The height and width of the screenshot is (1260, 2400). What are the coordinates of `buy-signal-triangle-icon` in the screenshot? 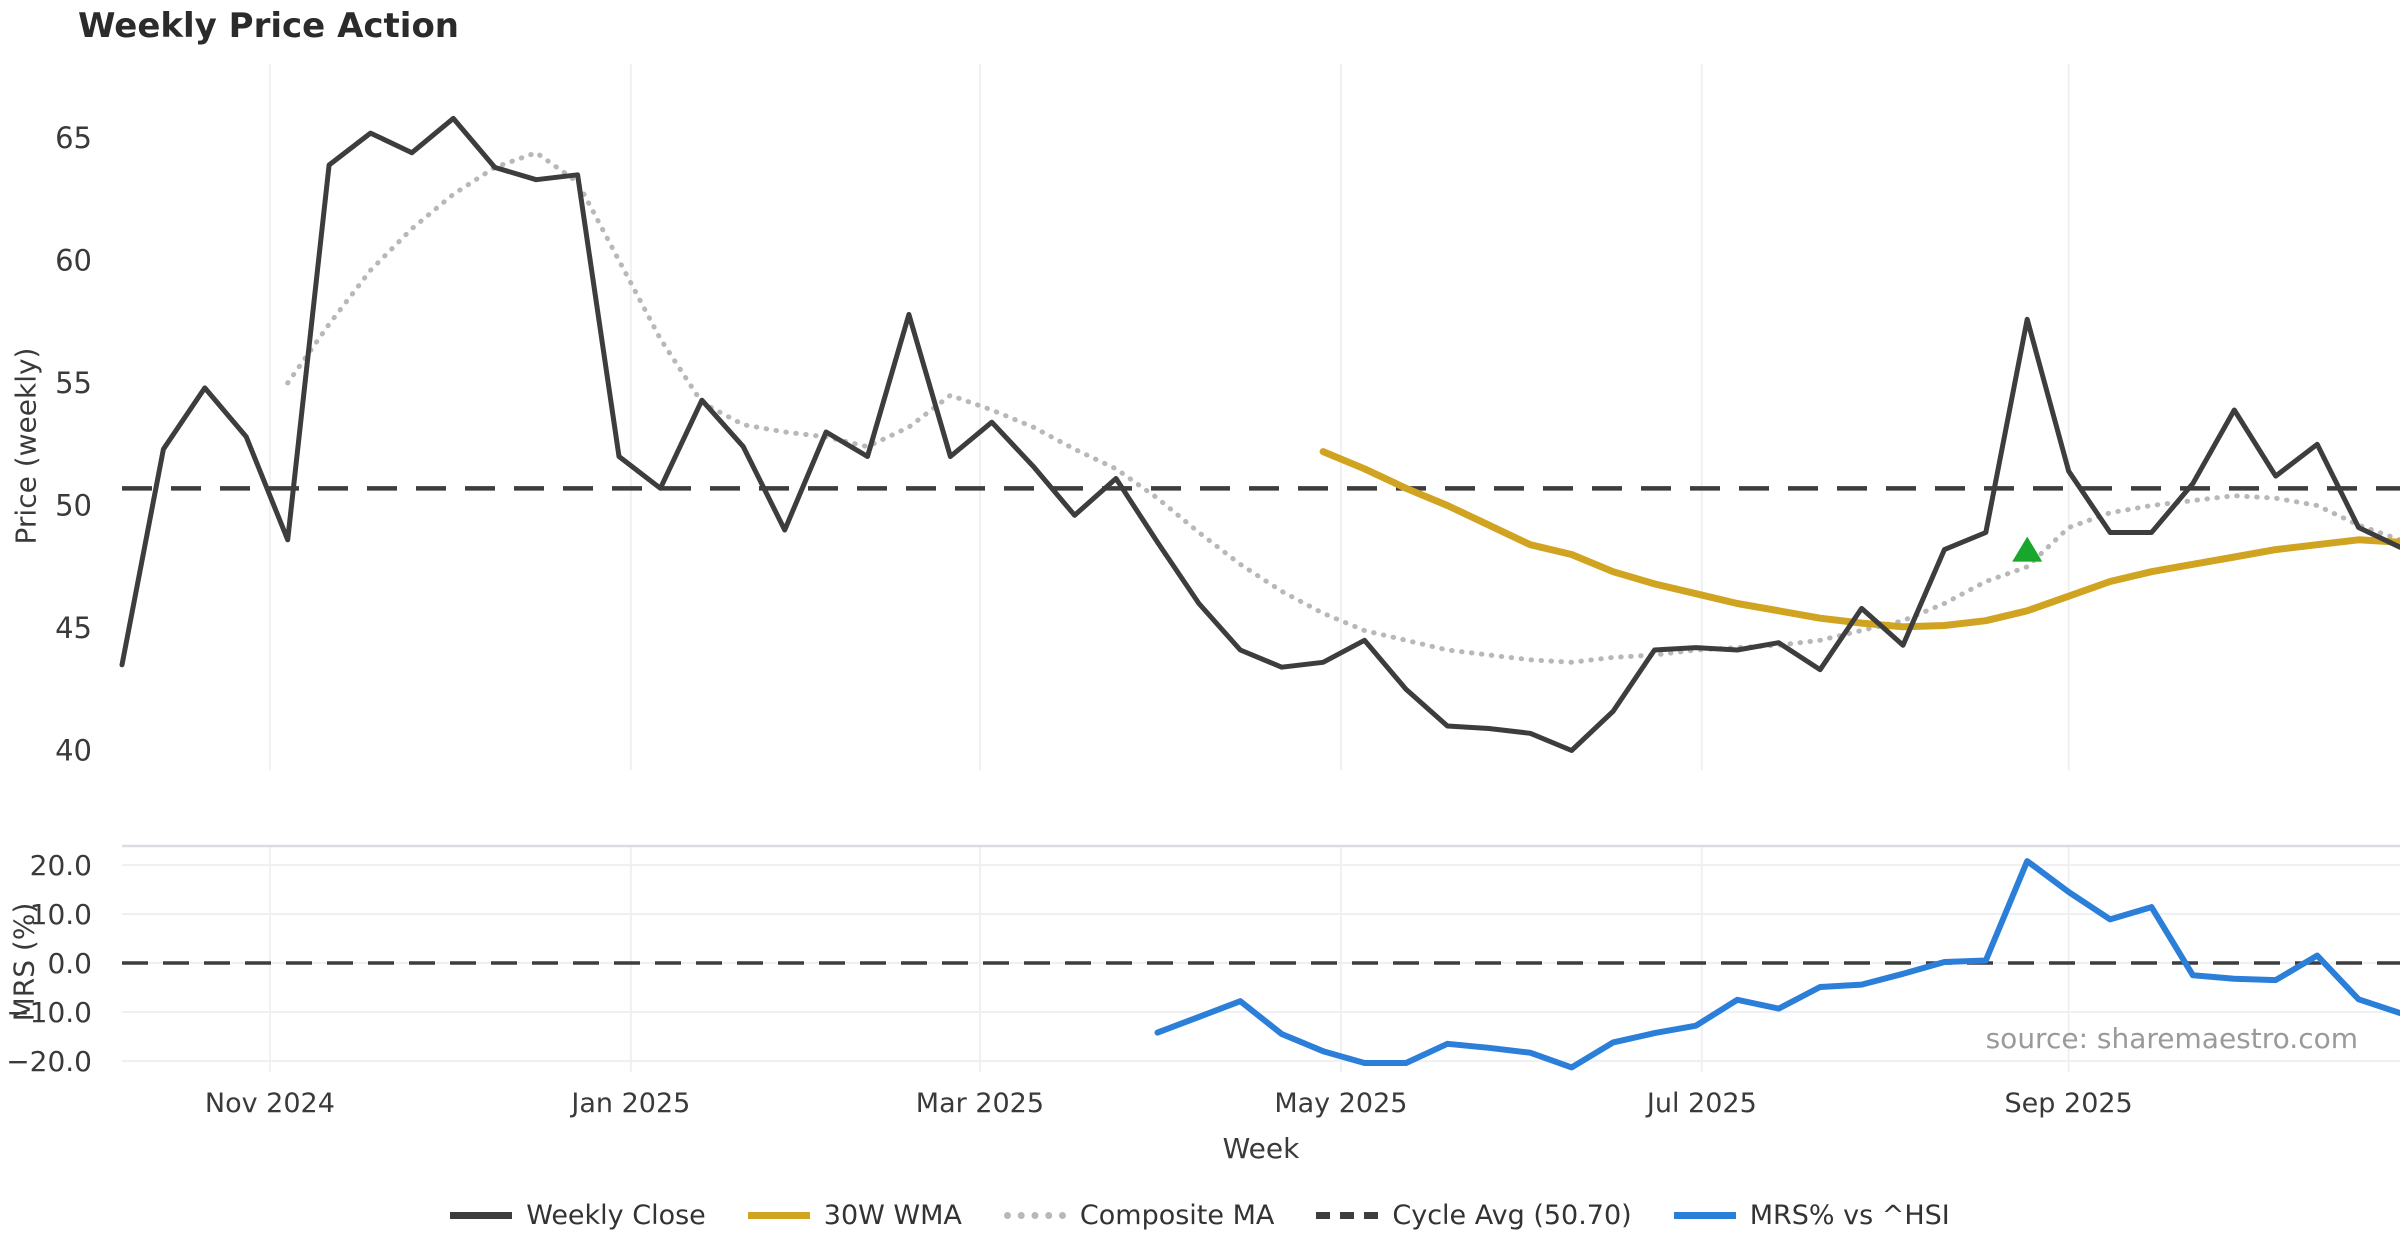 It's located at (2027, 549).